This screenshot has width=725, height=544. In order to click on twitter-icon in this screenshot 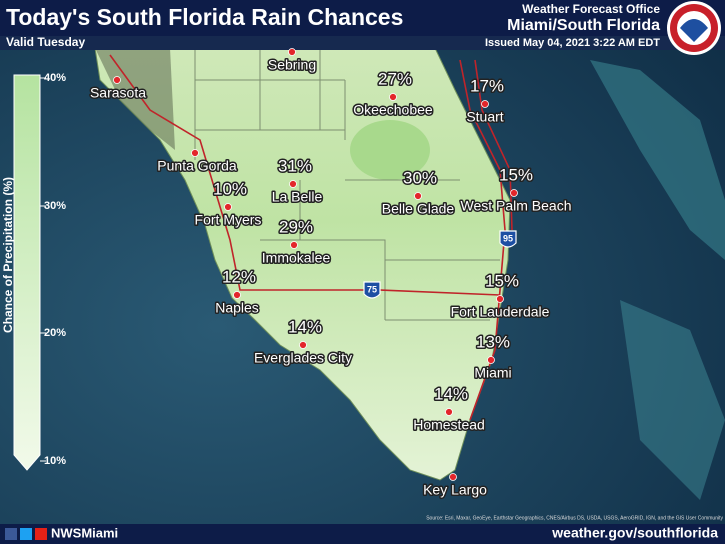, I will do `click(26, 534)`.